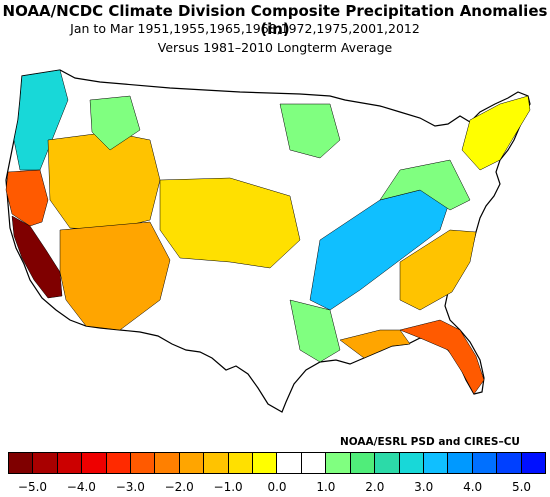 This screenshot has width=550, height=497. What do you see at coordinates (425, 185) in the screenshot?
I see `region-ohio-valley-outer` at bounding box center [425, 185].